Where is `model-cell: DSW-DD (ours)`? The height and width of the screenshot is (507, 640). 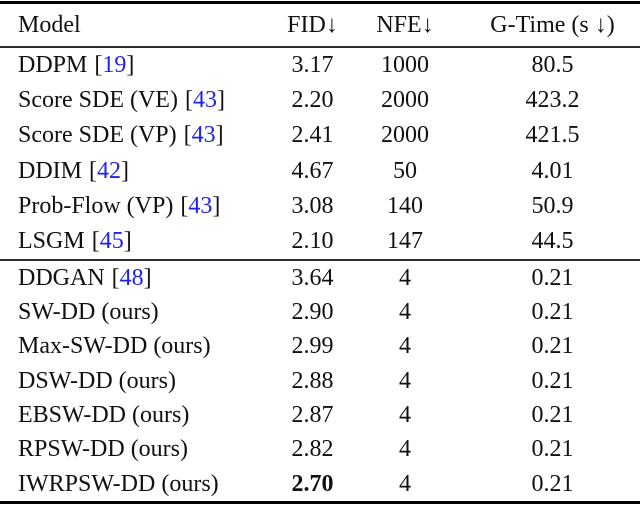 model-cell: DSW-DD (ours) is located at coordinates (140, 381).